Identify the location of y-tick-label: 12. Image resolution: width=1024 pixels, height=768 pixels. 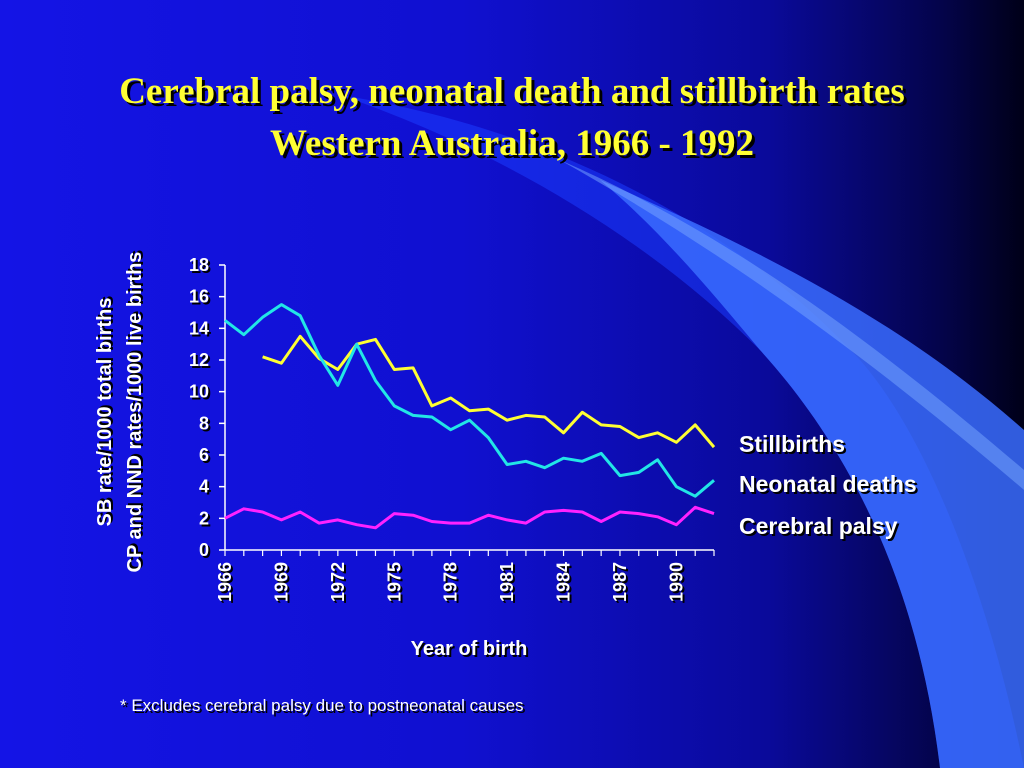
(199, 360).